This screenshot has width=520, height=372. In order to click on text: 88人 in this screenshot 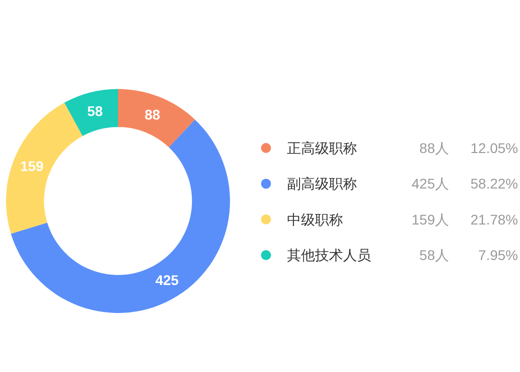, I will do `click(434, 148)`.